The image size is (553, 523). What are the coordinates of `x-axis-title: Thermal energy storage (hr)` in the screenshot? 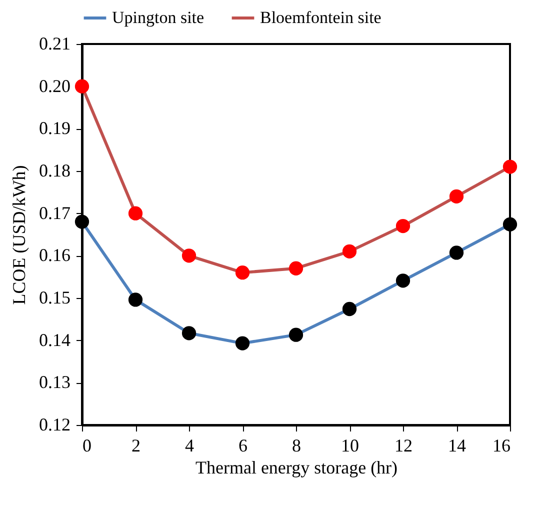 It's located at (296, 468).